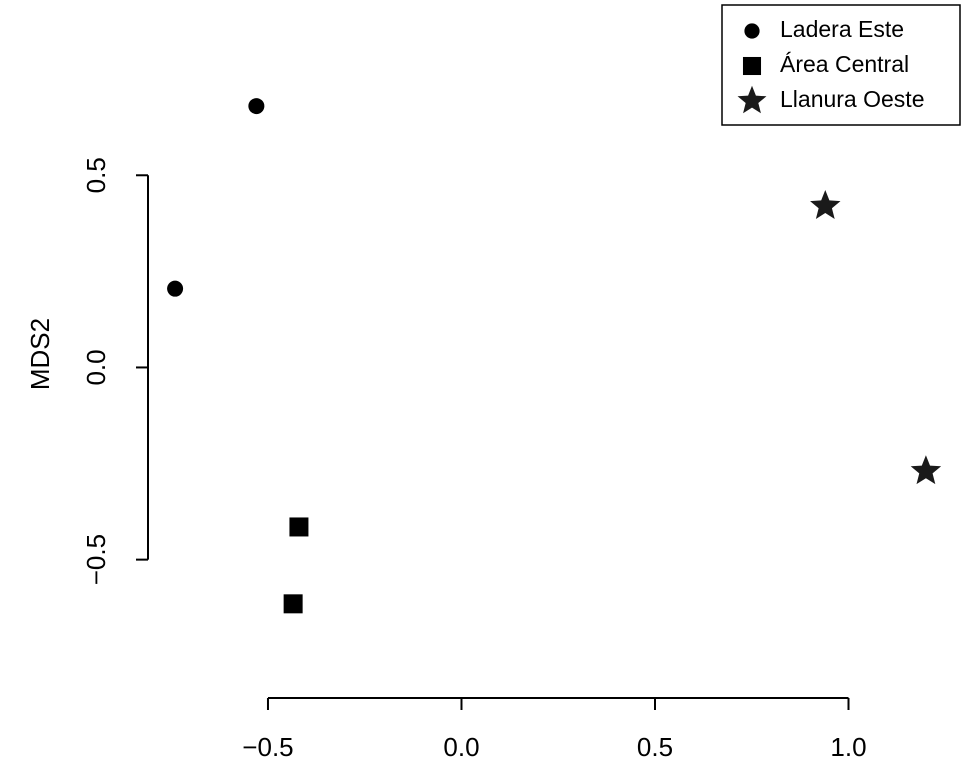 Image resolution: width=975 pixels, height=780 pixels. What do you see at coordinates (848, 747) in the screenshot?
I see `x-tick-label: 1.0` at bounding box center [848, 747].